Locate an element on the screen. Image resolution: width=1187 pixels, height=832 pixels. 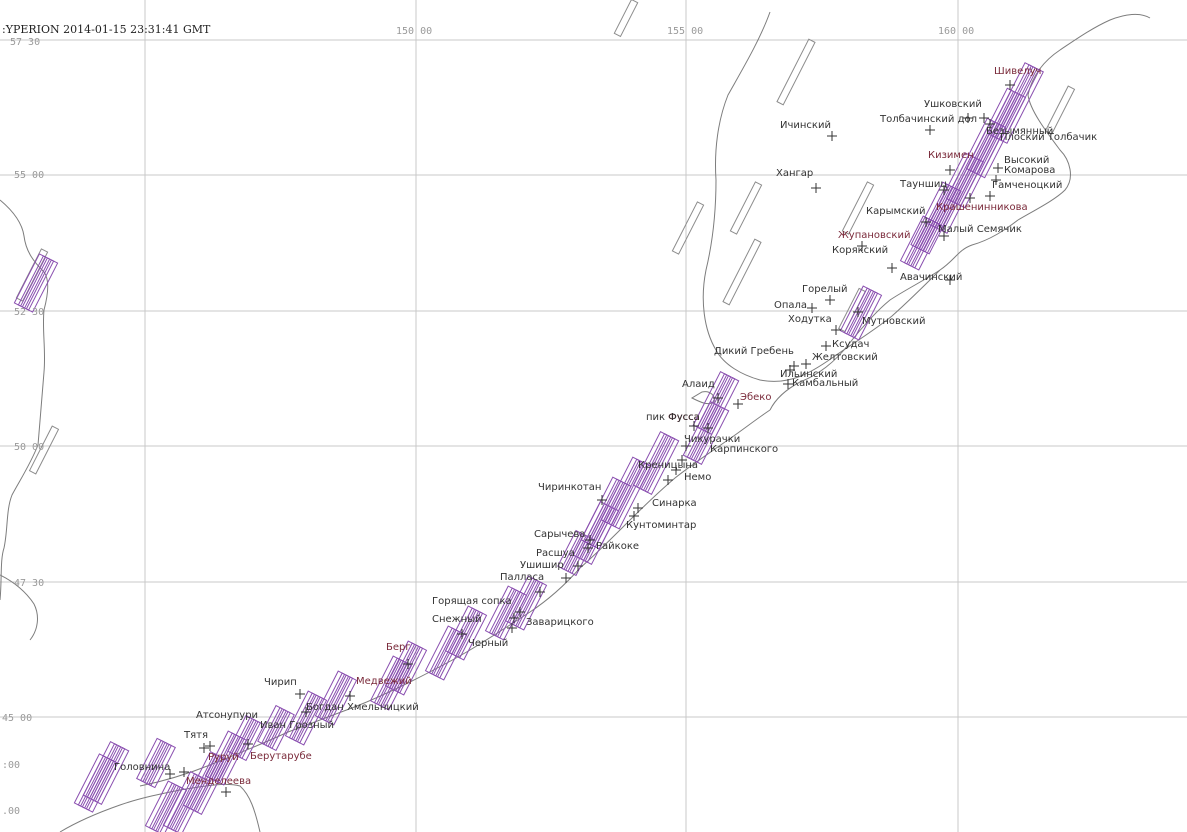
volcano-label: Высокий is located at coordinates (1026, 160).